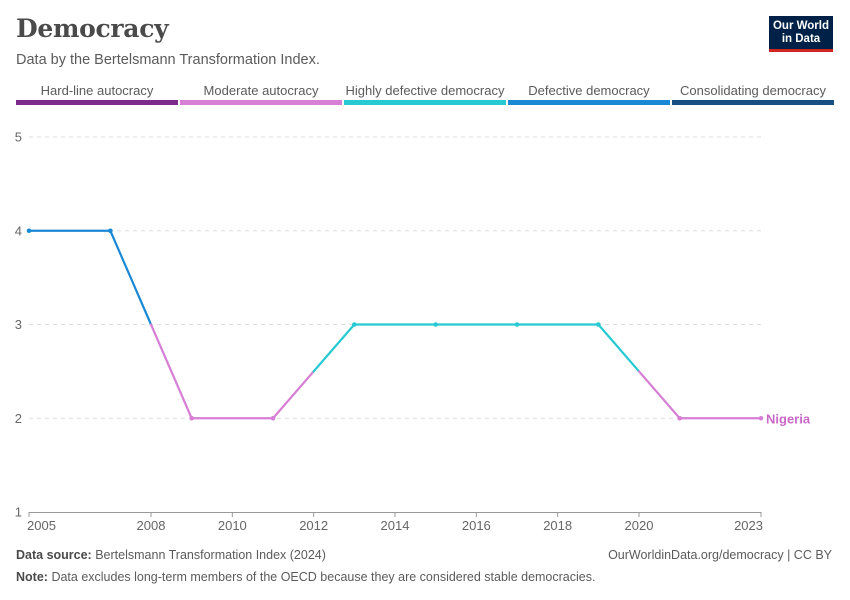  What do you see at coordinates (18, 324) in the screenshot?
I see `y-tick-label: 3` at bounding box center [18, 324].